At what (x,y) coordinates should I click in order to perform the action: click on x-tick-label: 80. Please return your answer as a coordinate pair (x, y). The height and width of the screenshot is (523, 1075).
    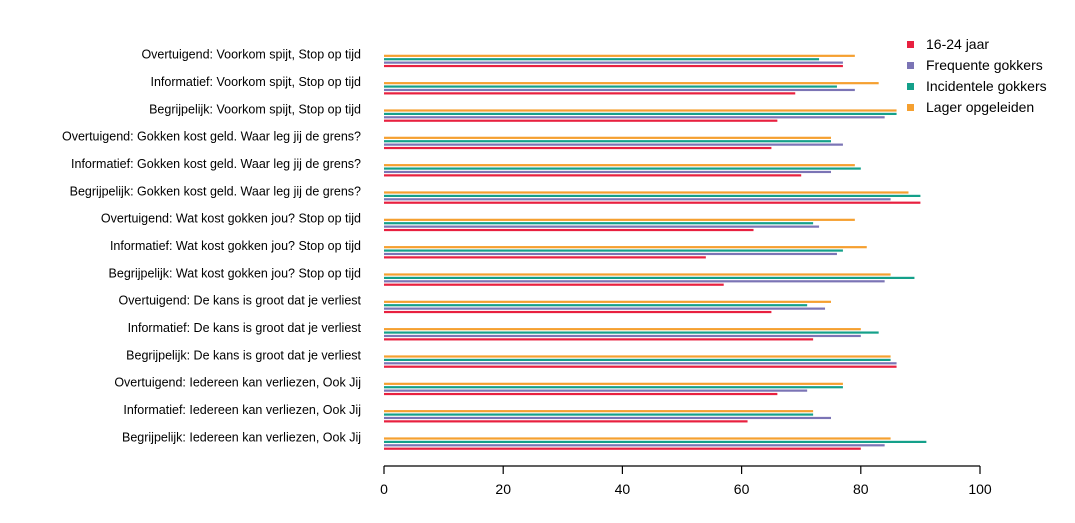
    Looking at the image, I should click on (861, 489).